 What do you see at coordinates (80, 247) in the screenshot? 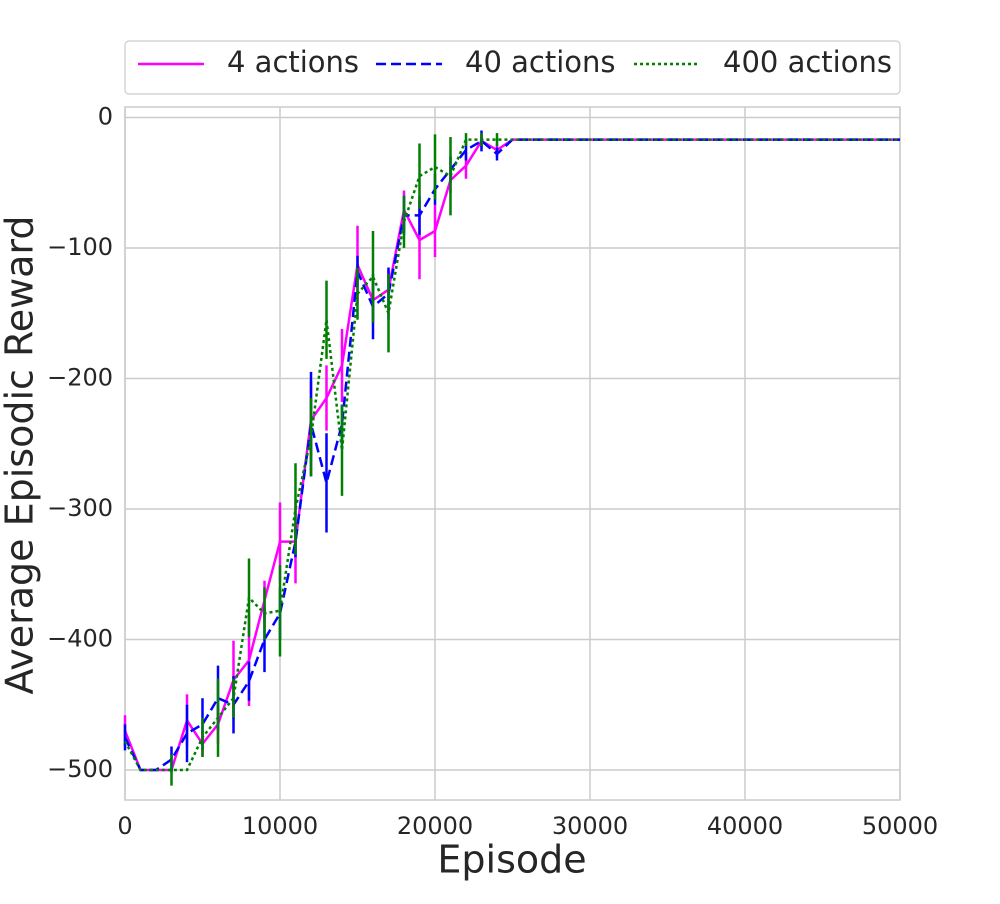
I see `y-tick-label: −100` at bounding box center [80, 247].